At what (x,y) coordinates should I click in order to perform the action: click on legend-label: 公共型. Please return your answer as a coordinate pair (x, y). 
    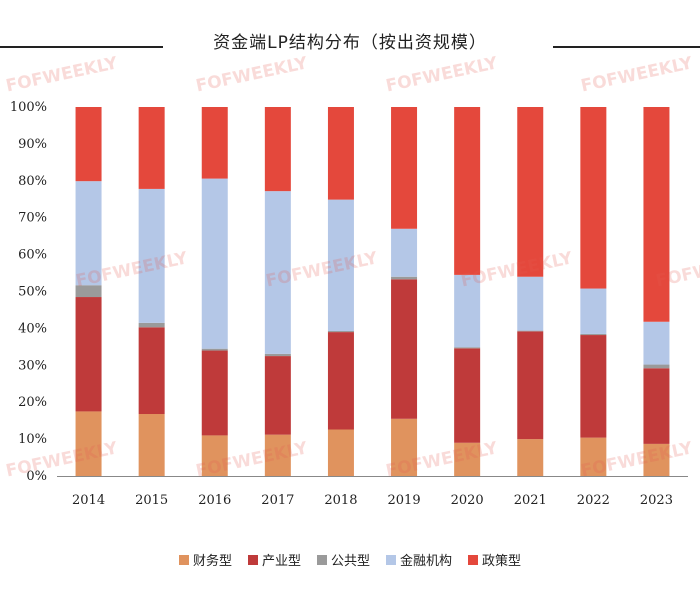
    Looking at the image, I should click on (350, 561).